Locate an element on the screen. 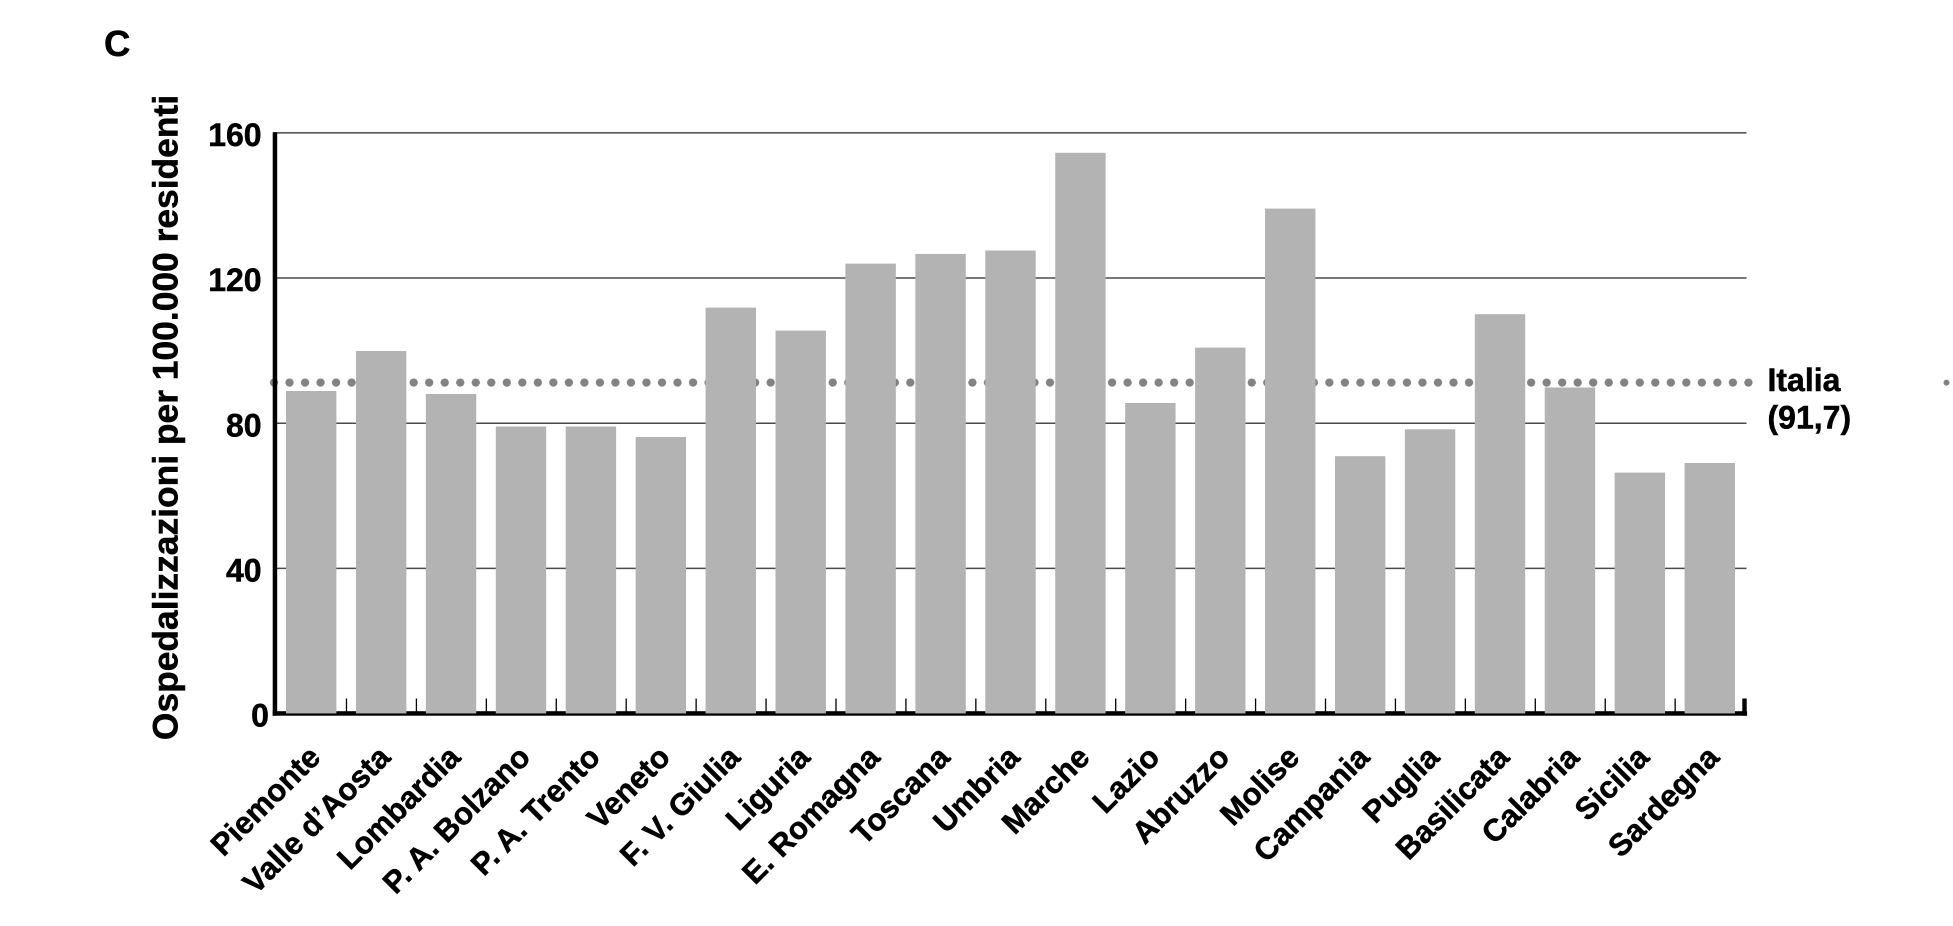 The height and width of the screenshot is (926, 1953). svg-text: Italia is located at coordinates (1804, 380).